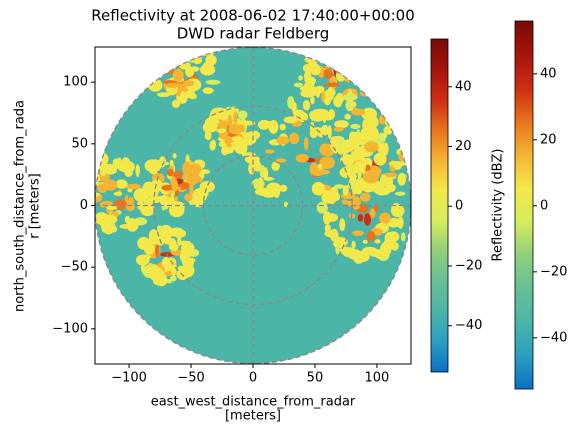  I want to click on colorbar, so click(439, 205).